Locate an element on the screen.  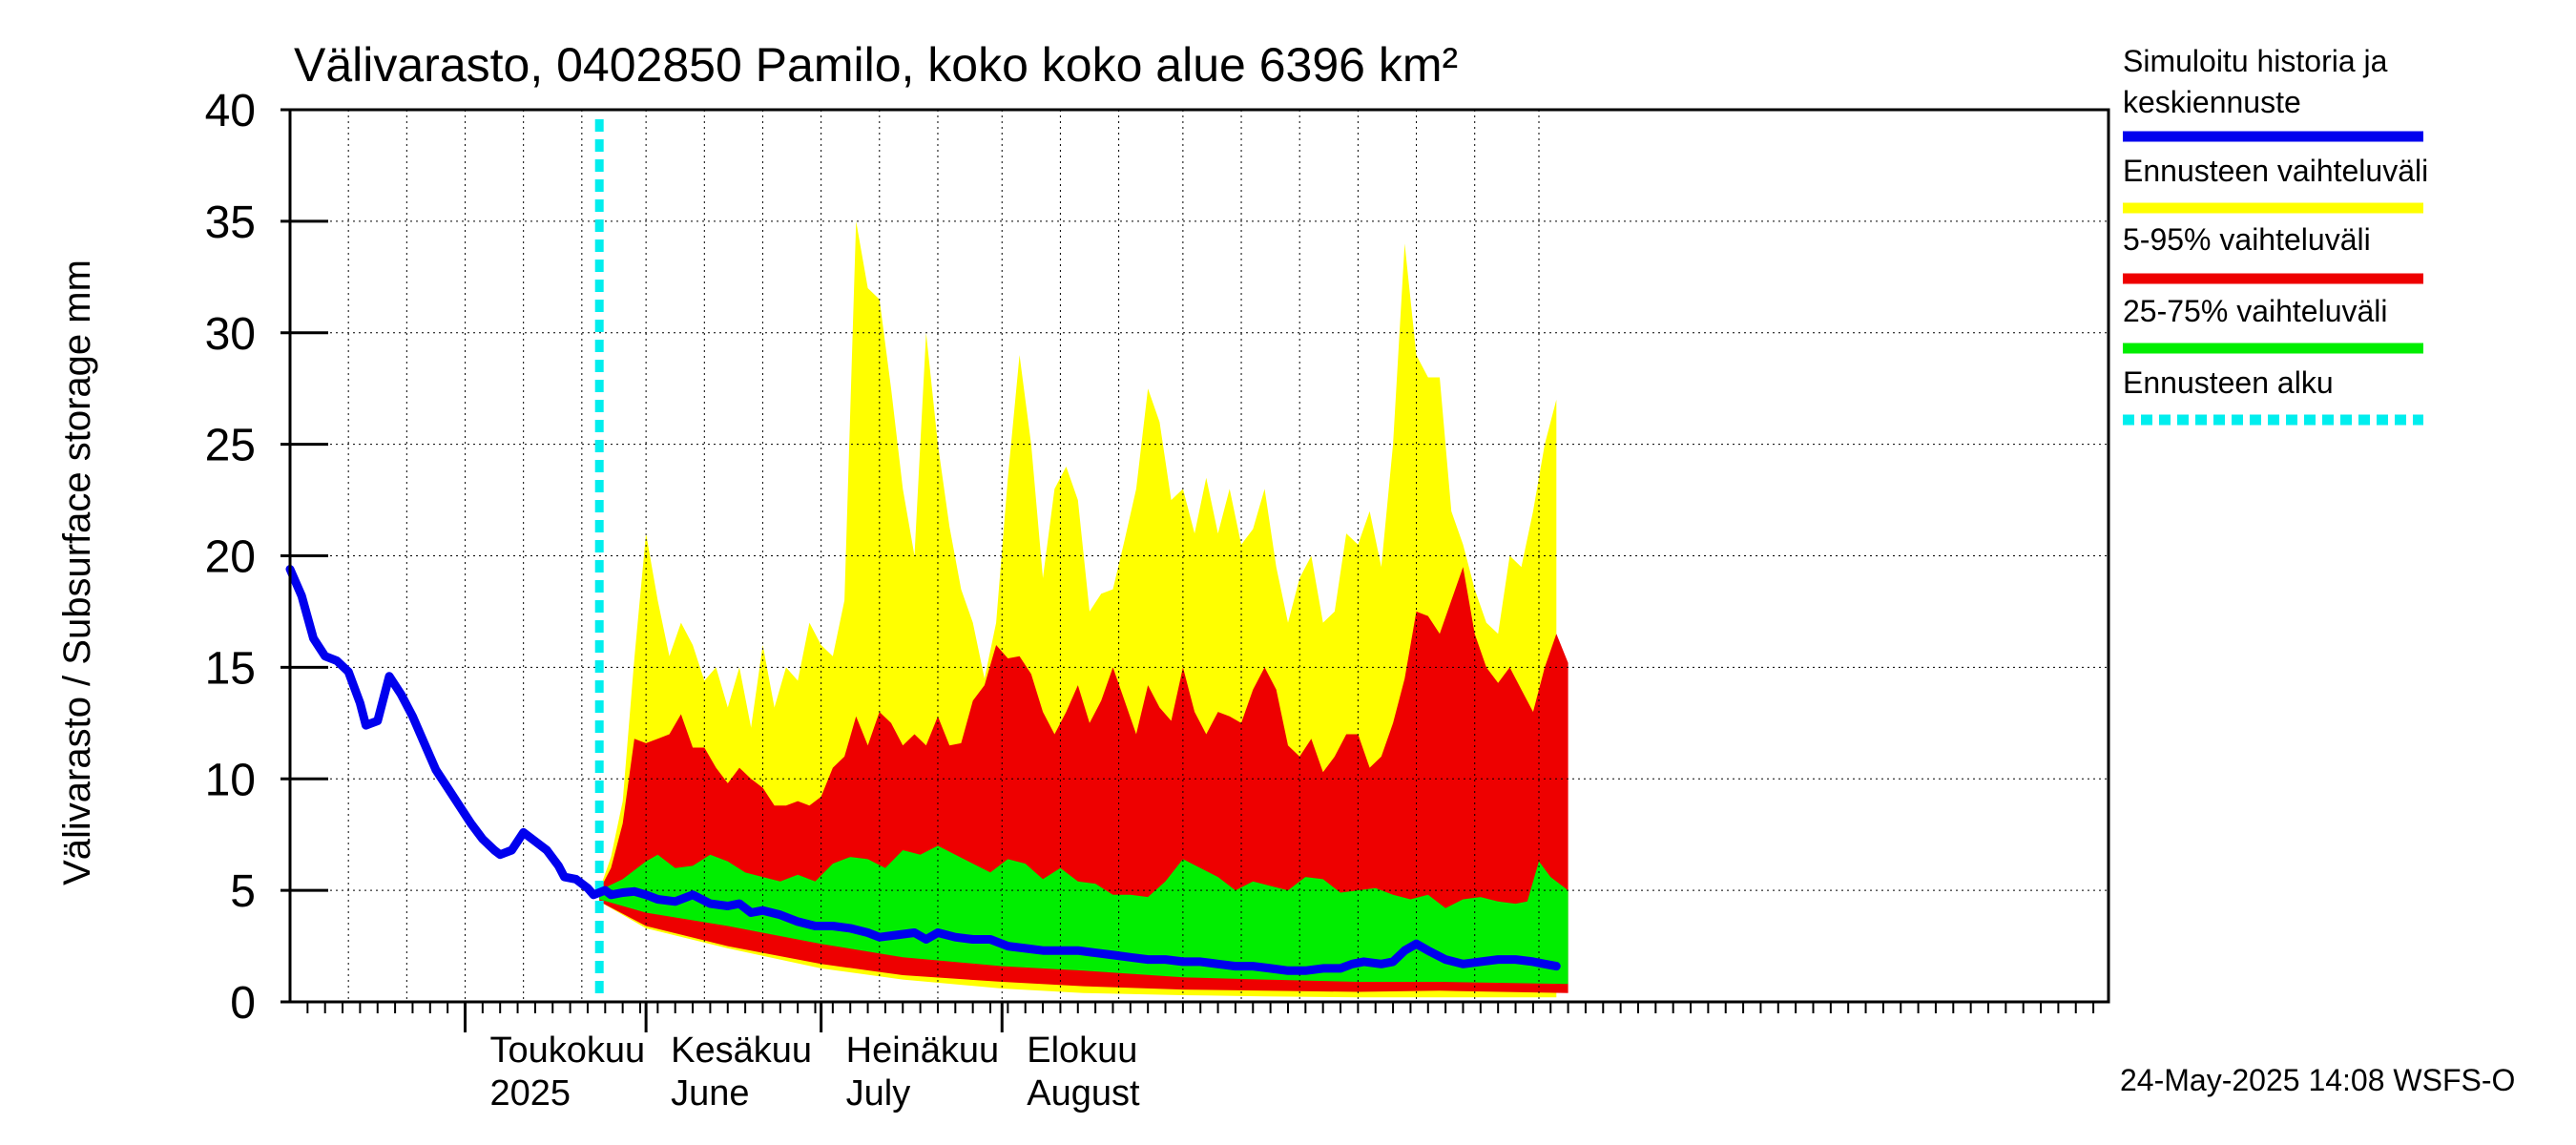
footer-timestamp: 24-May-2025 14:08 WSFS-O is located at coordinates (2317, 1080).